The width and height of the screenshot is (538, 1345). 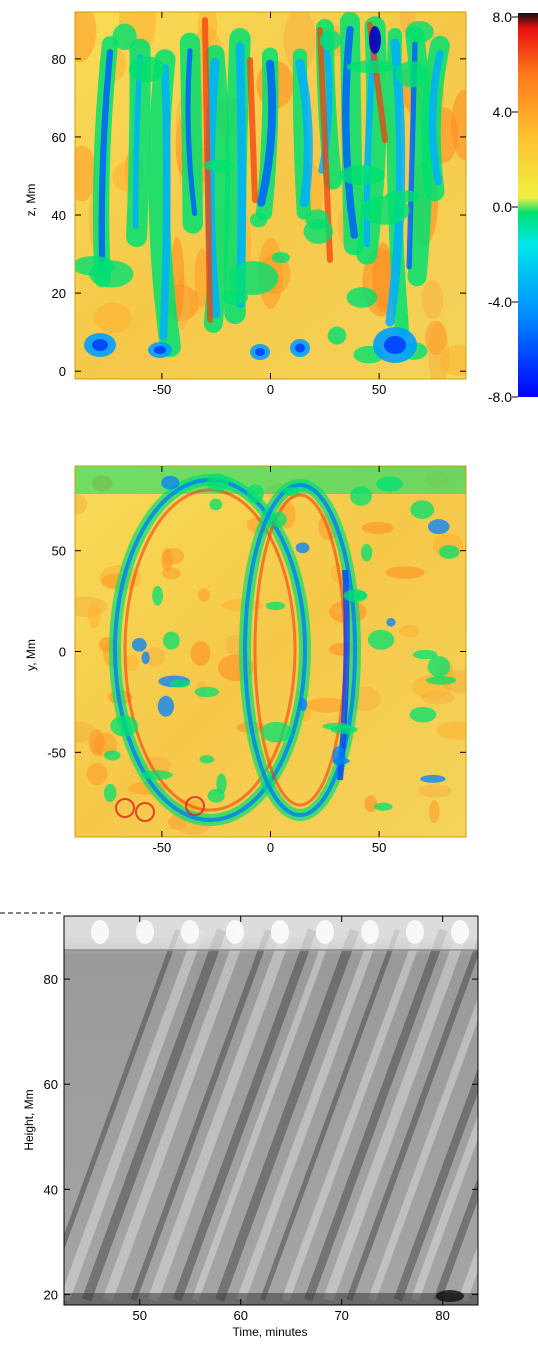 What do you see at coordinates (51, 979) in the screenshot?
I see `y-tick-label: 80` at bounding box center [51, 979].